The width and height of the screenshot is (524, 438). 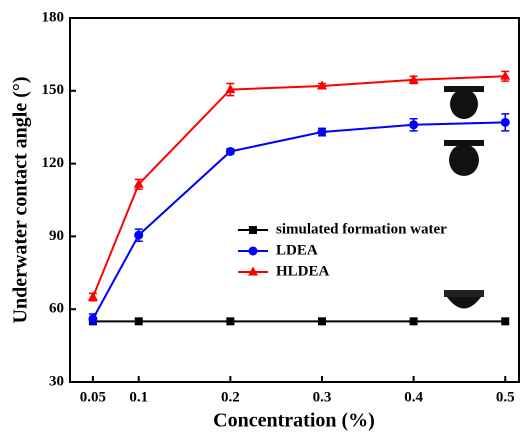 What do you see at coordinates (53, 17) in the screenshot?
I see `y-tick-label: 180` at bounding box center [53, 17].